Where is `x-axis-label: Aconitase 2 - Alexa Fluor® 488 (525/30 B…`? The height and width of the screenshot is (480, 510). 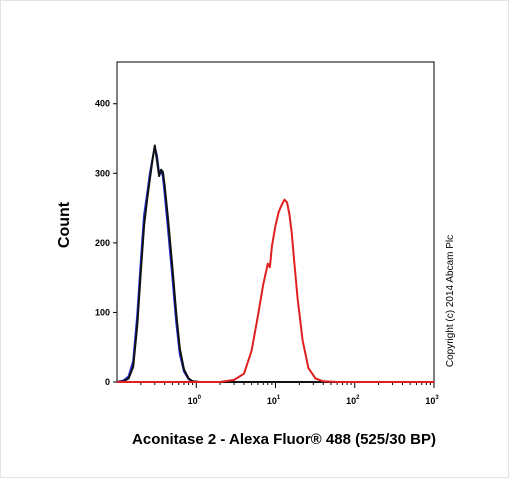
x-axis-label: Aconitase 2 - Alexa Fluor® 488 (525/30 B… is located at coordinates (284, 439).